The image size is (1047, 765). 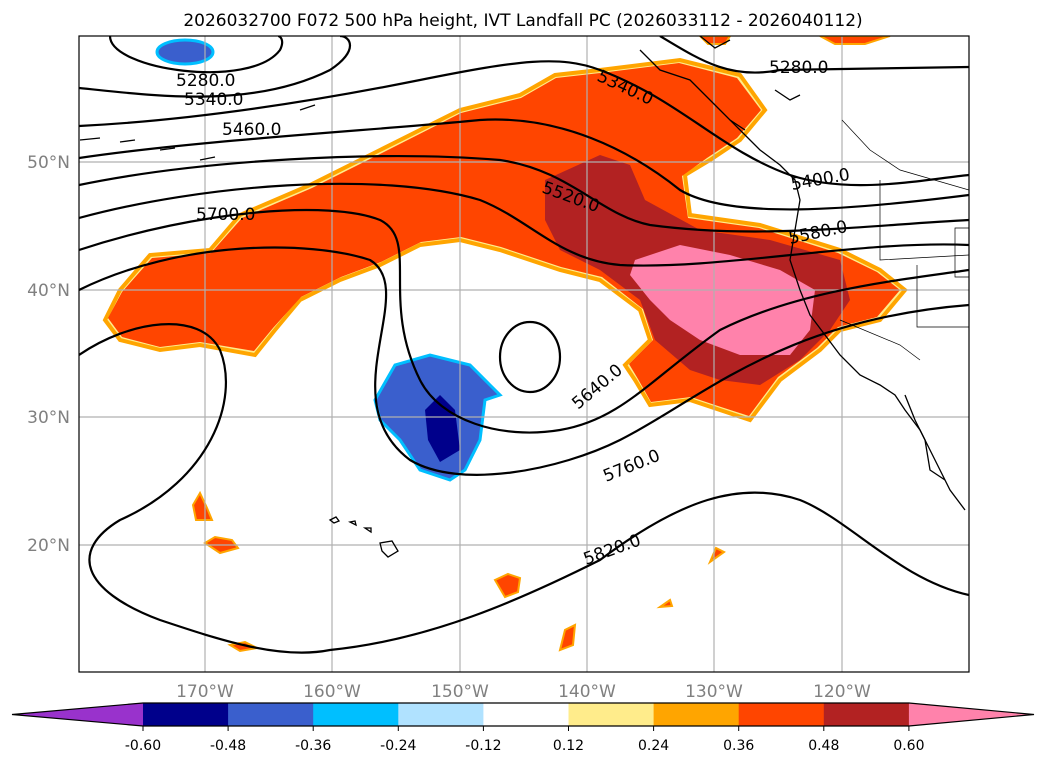 What do you see at coordinates (48, 418) in the screenshot?
I see `y-tick-label: 30°N` at bounding box center [48, 418].